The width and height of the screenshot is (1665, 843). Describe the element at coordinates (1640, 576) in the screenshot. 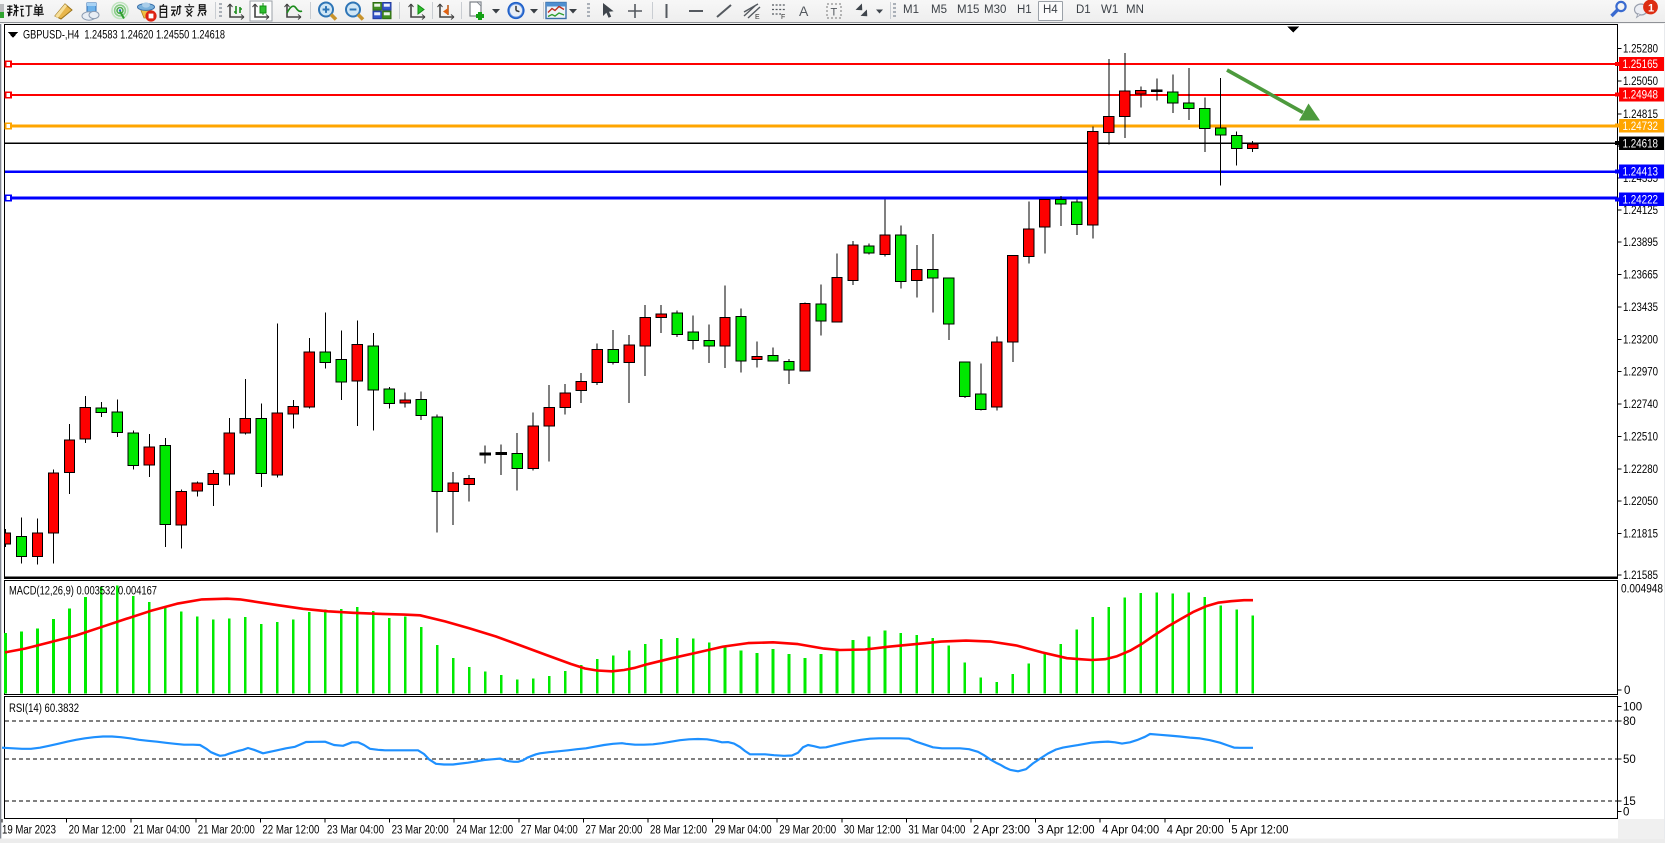

I see `svg-text: 1.21585` at that location.